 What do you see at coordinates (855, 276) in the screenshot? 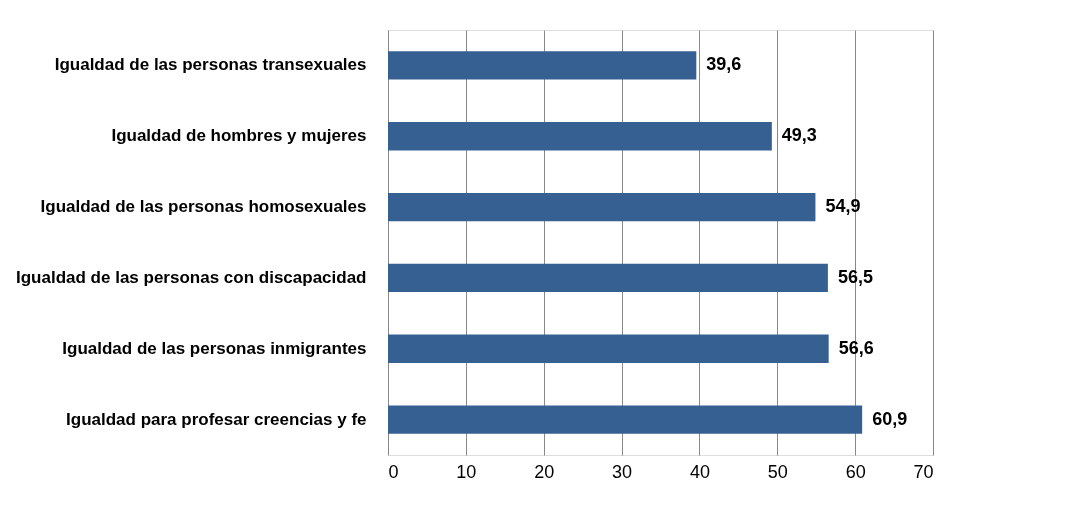
I see `data-label: 56,5` at bounding box center [855, 276].